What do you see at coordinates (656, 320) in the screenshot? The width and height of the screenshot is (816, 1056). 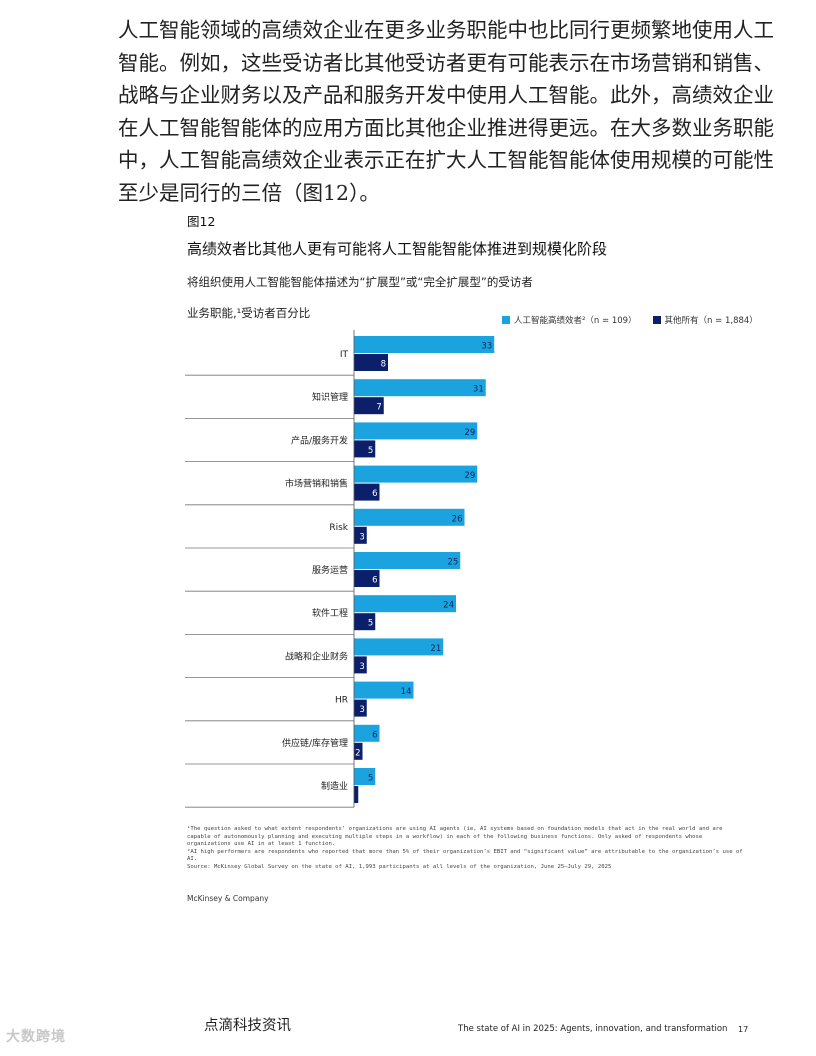 I see `legend-swatch-others` at bounding box center [656, 320].